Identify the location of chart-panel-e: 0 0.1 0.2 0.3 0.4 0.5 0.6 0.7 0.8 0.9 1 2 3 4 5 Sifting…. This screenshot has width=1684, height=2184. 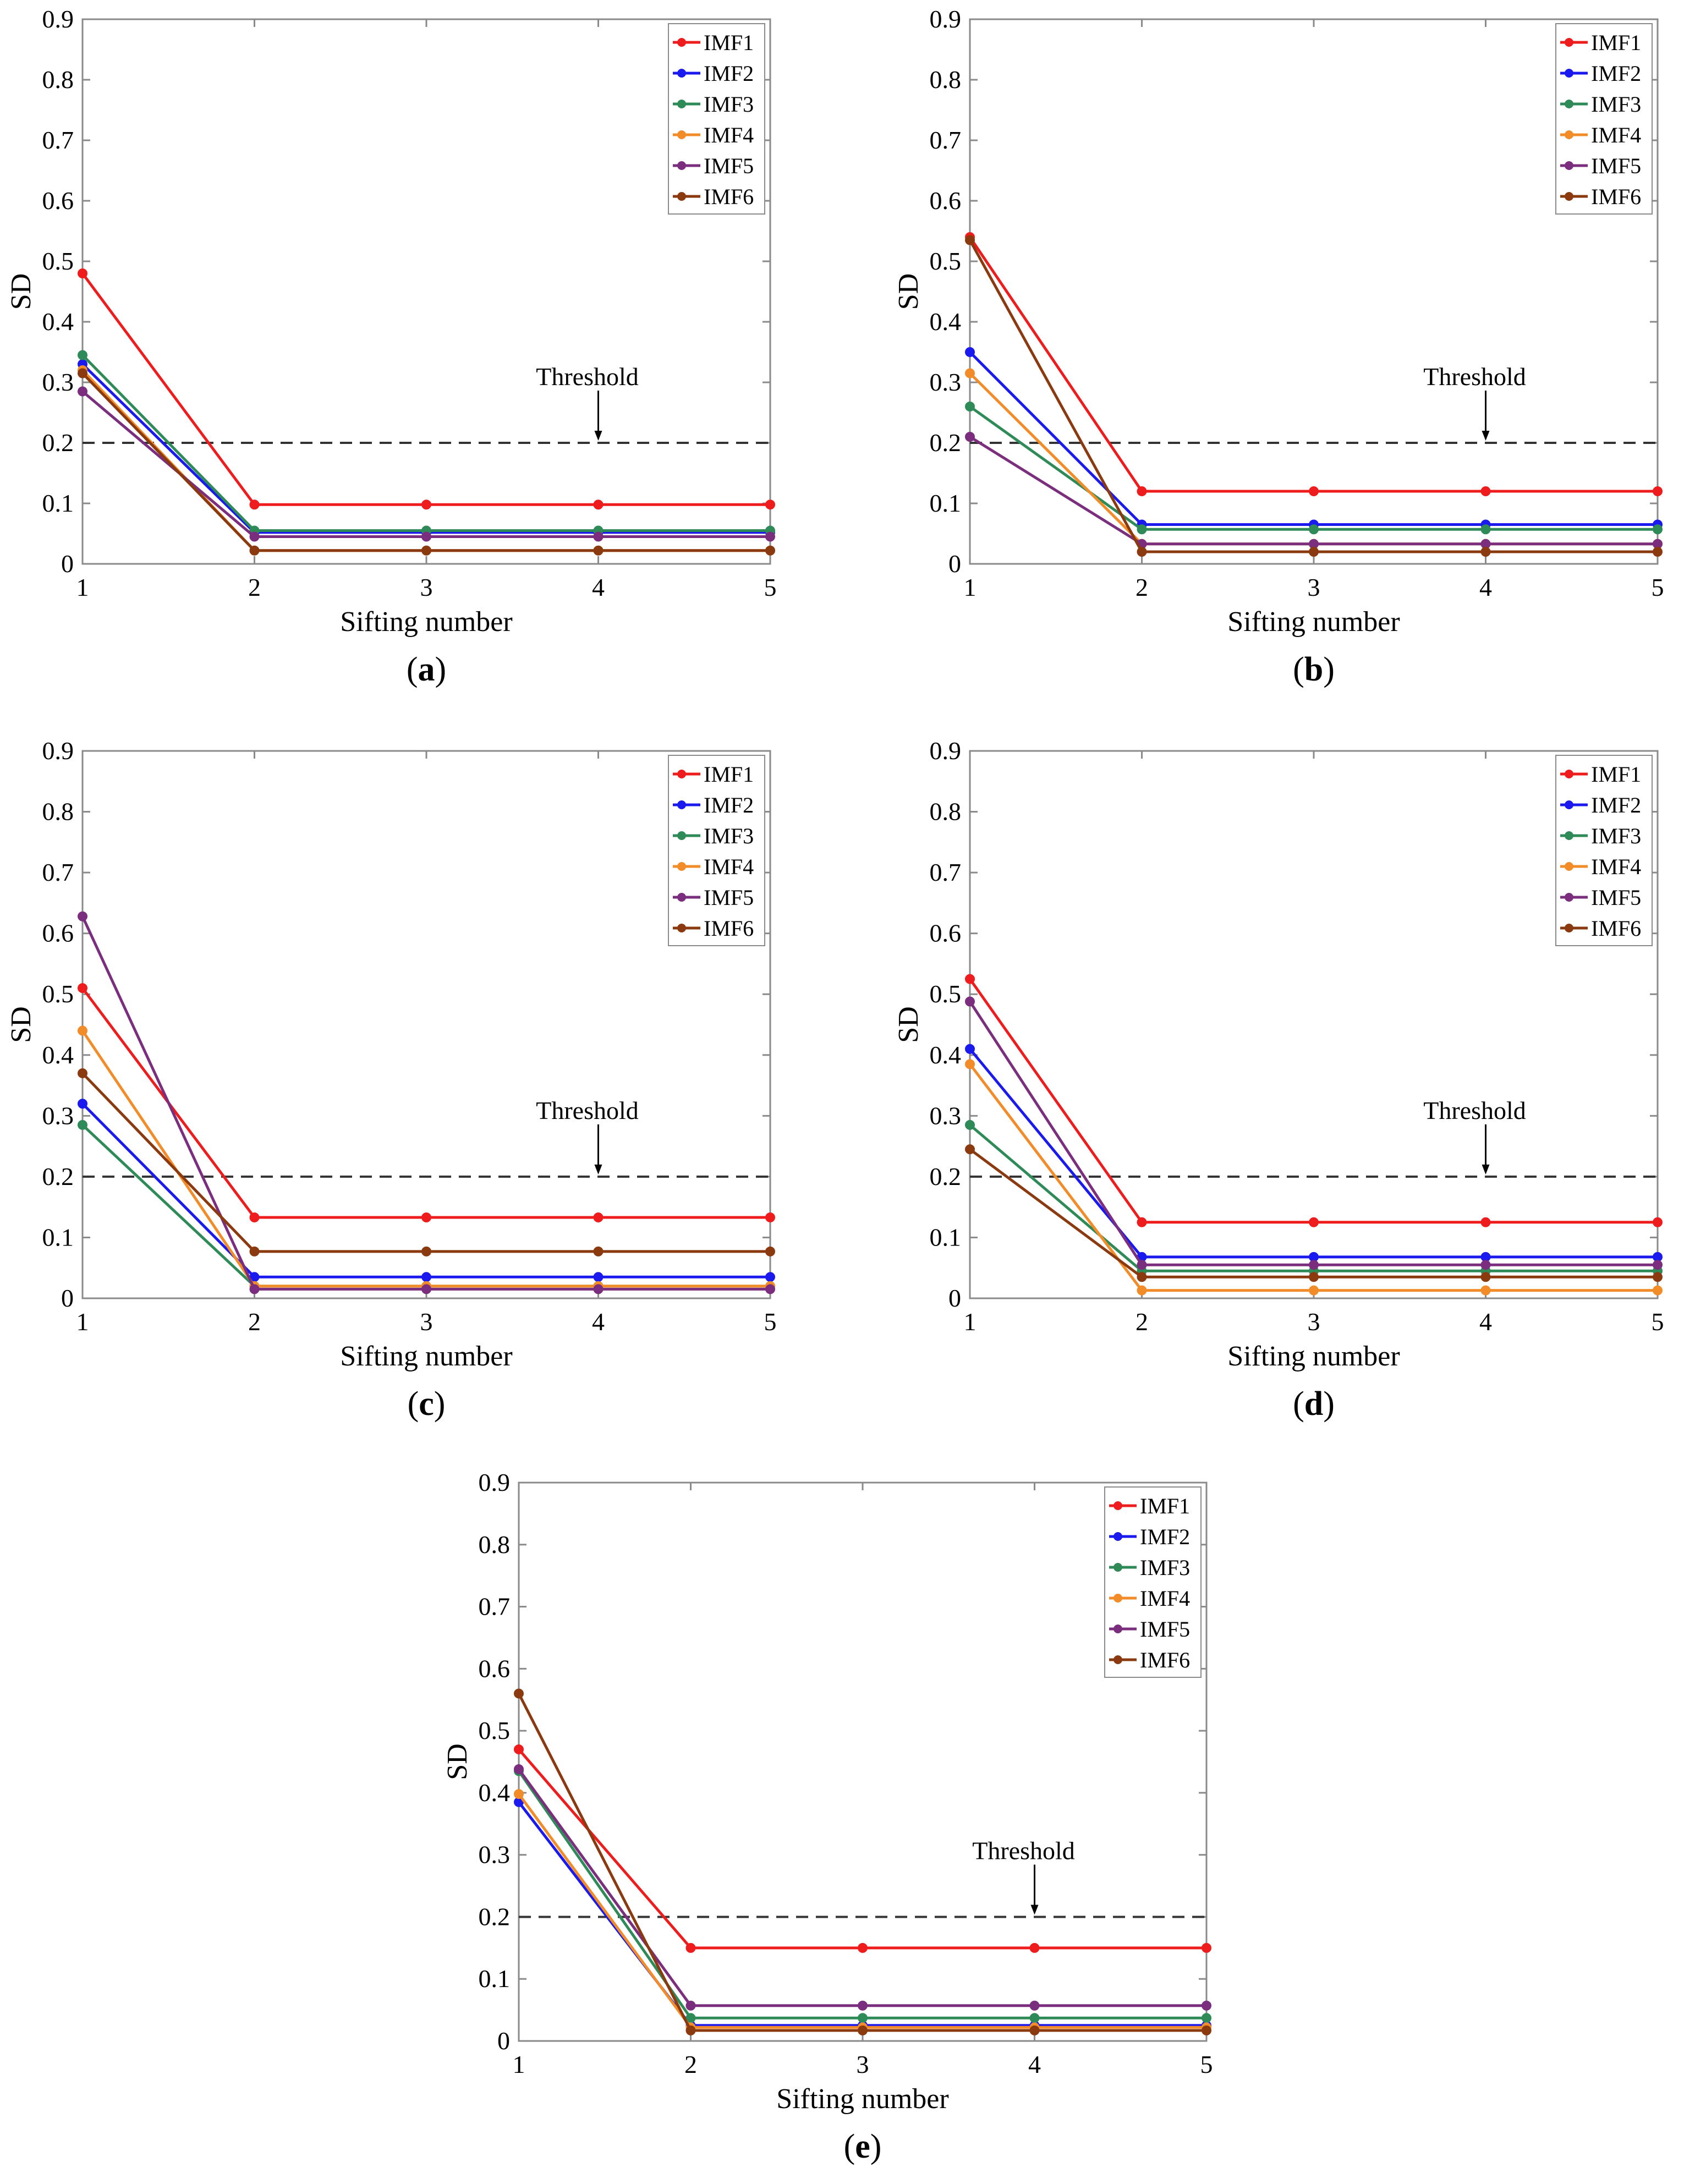
(828, 1816).